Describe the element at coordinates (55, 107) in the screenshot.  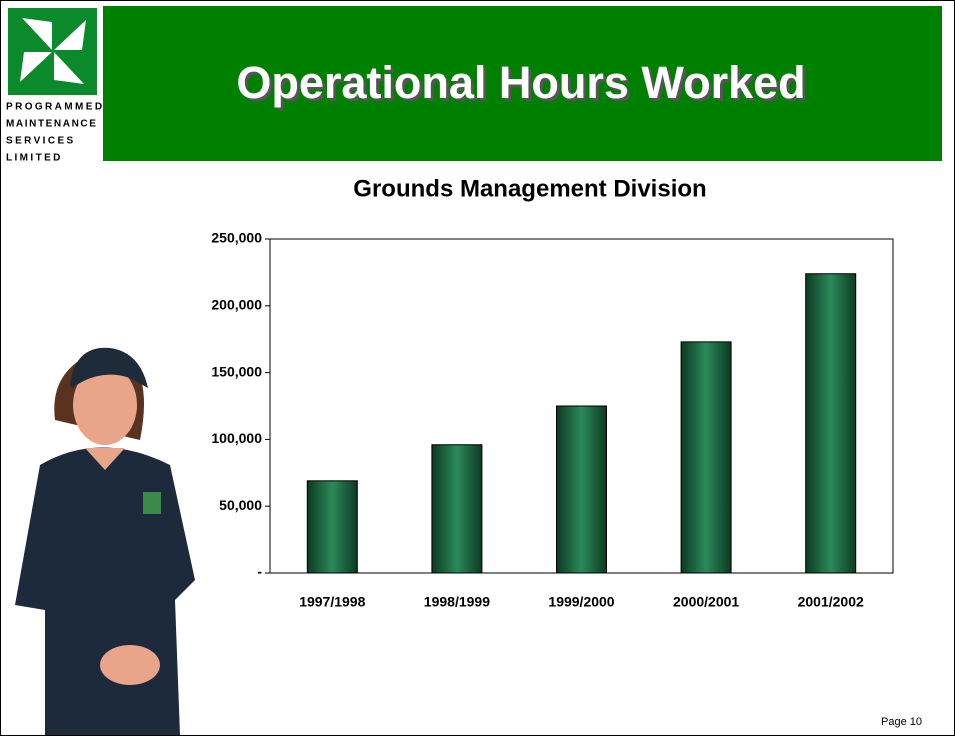
I see `logo-text: PROGRAMMED` at that location.